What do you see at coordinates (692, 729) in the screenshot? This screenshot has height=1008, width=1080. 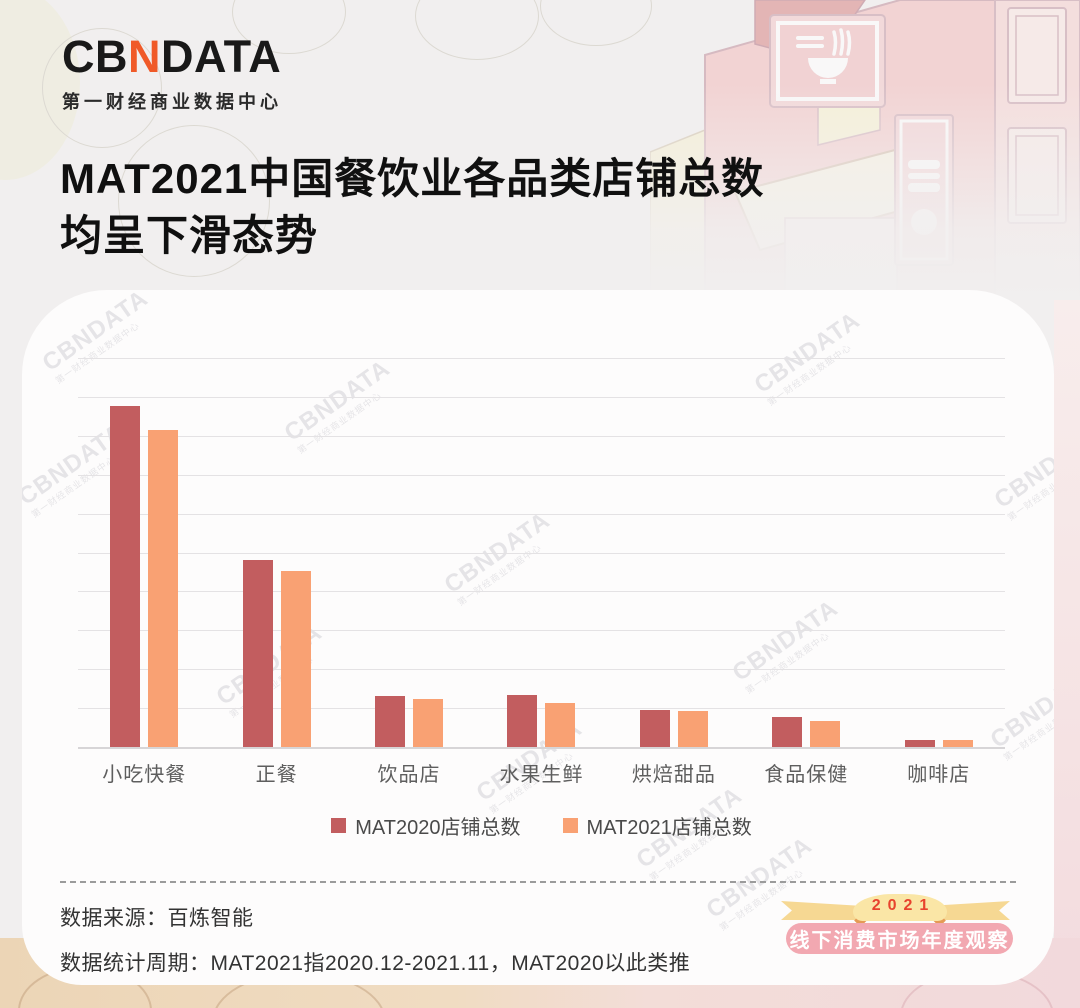 I see `bar-烘焙甜品-MAT2021店铺总数` at bounding box center [692, 729].